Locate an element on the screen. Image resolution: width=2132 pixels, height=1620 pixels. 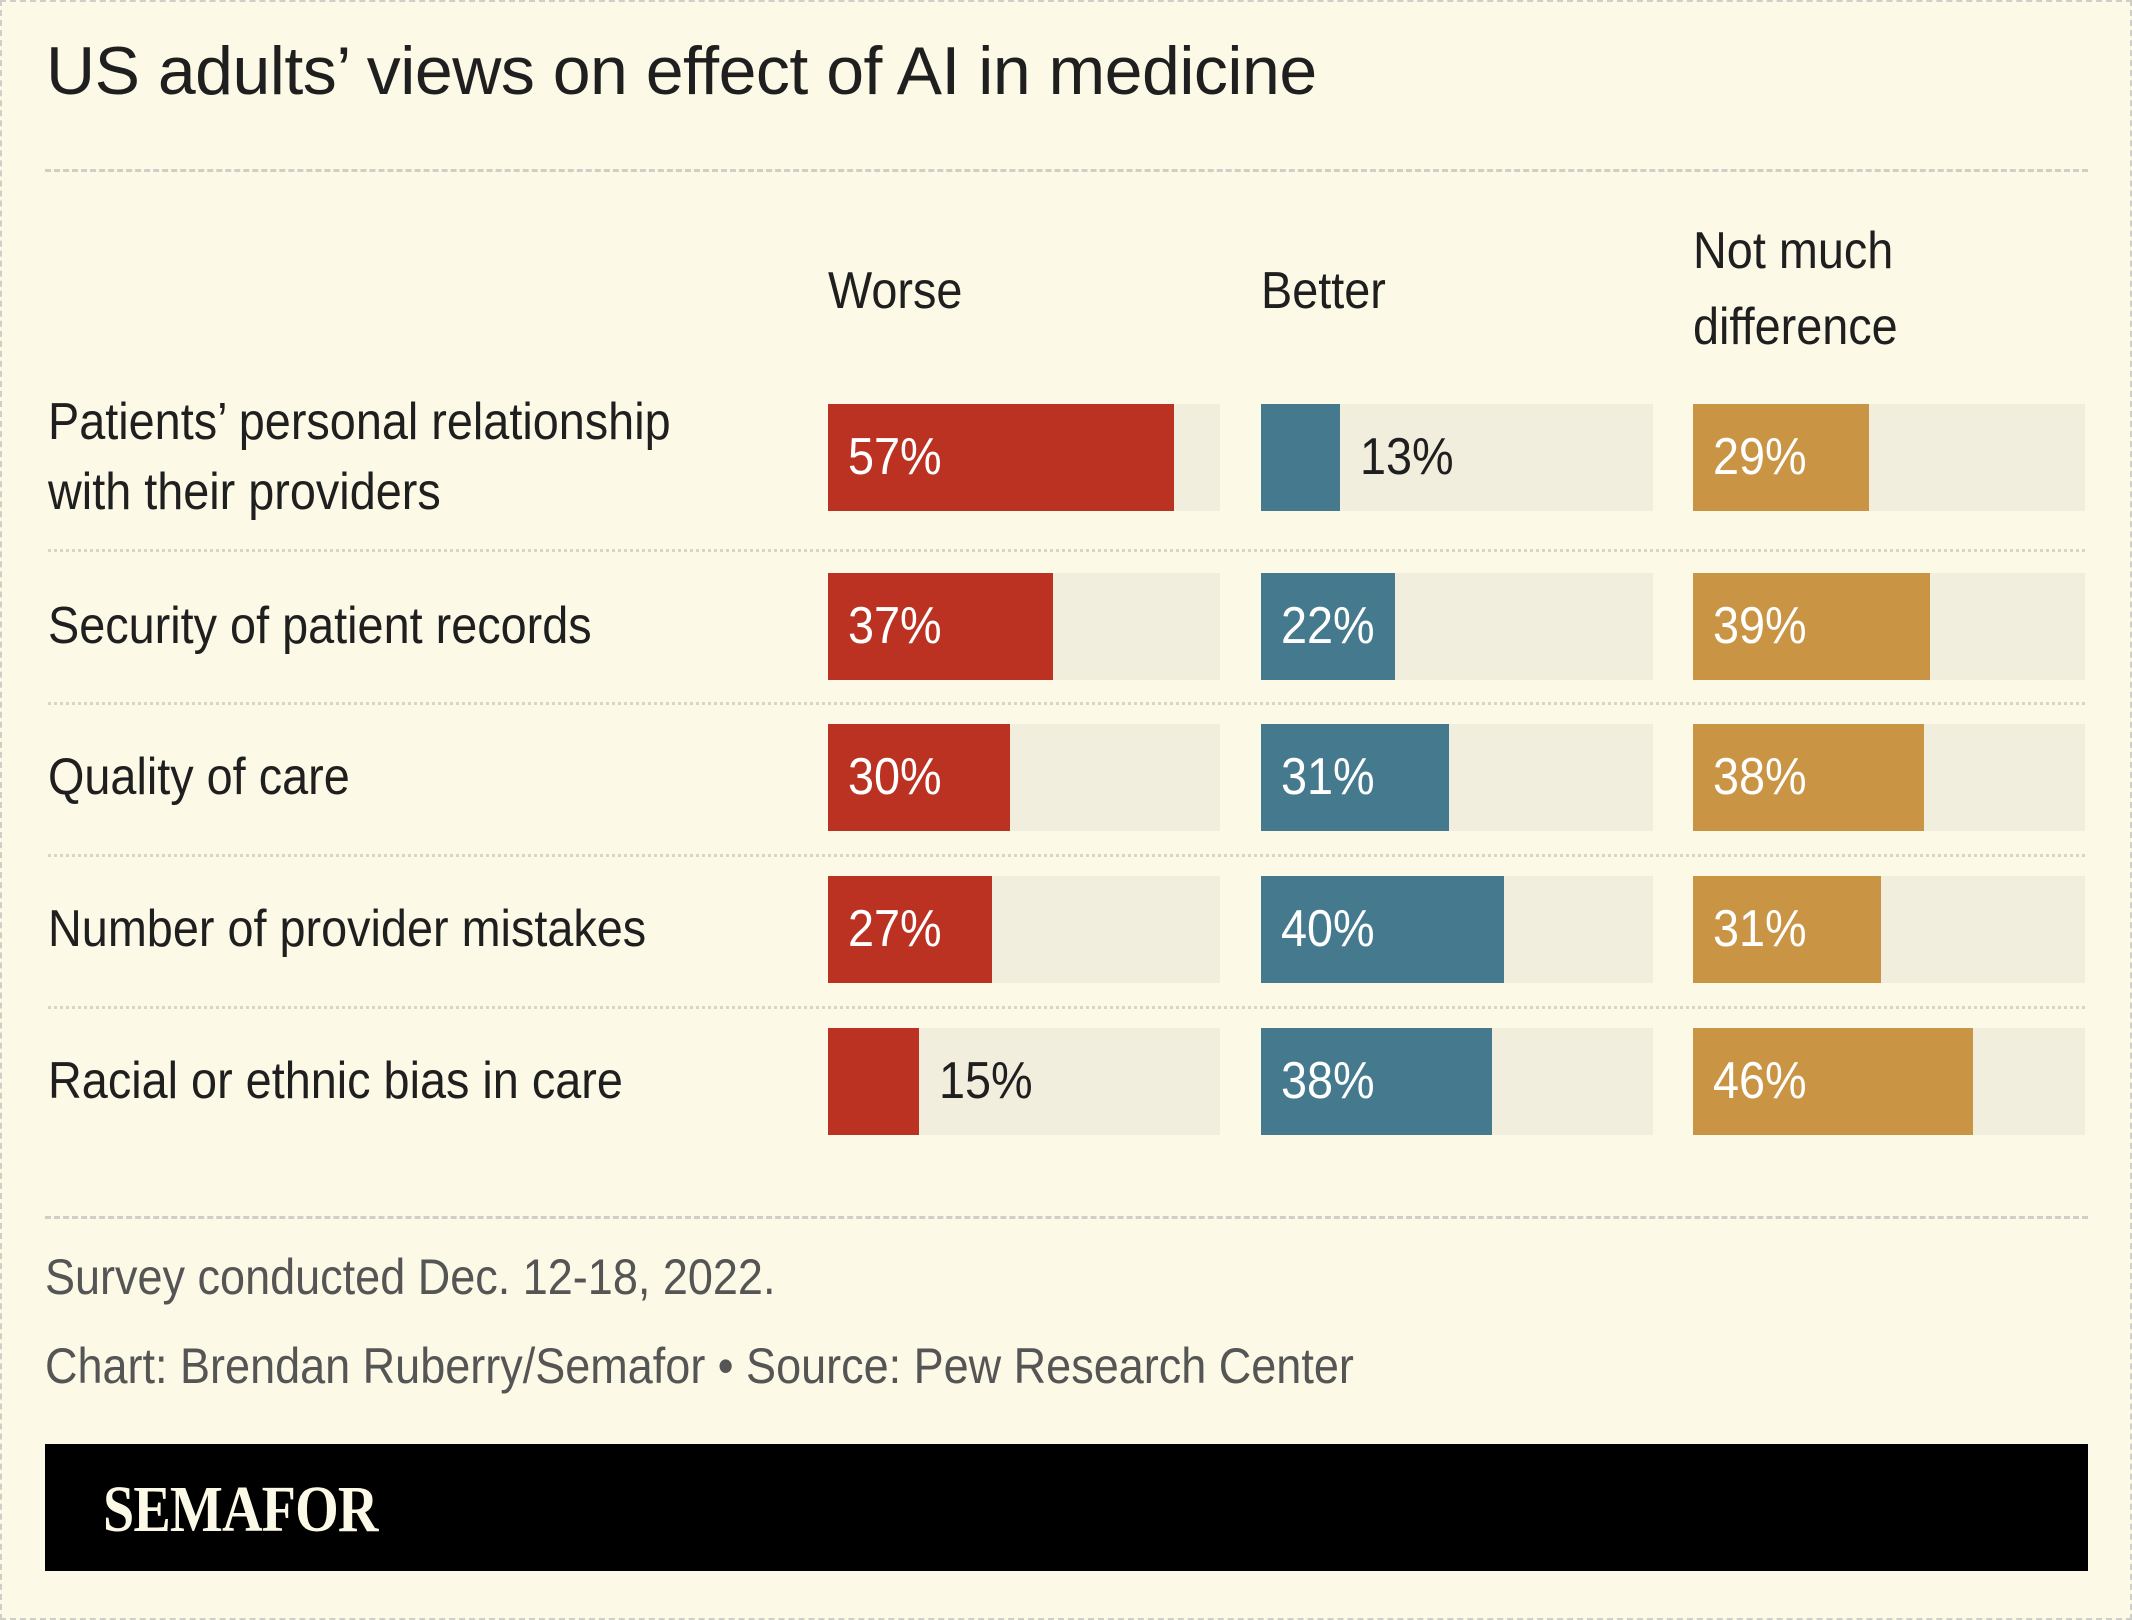
data-label: 40% is located at coordinates (1328, 929).